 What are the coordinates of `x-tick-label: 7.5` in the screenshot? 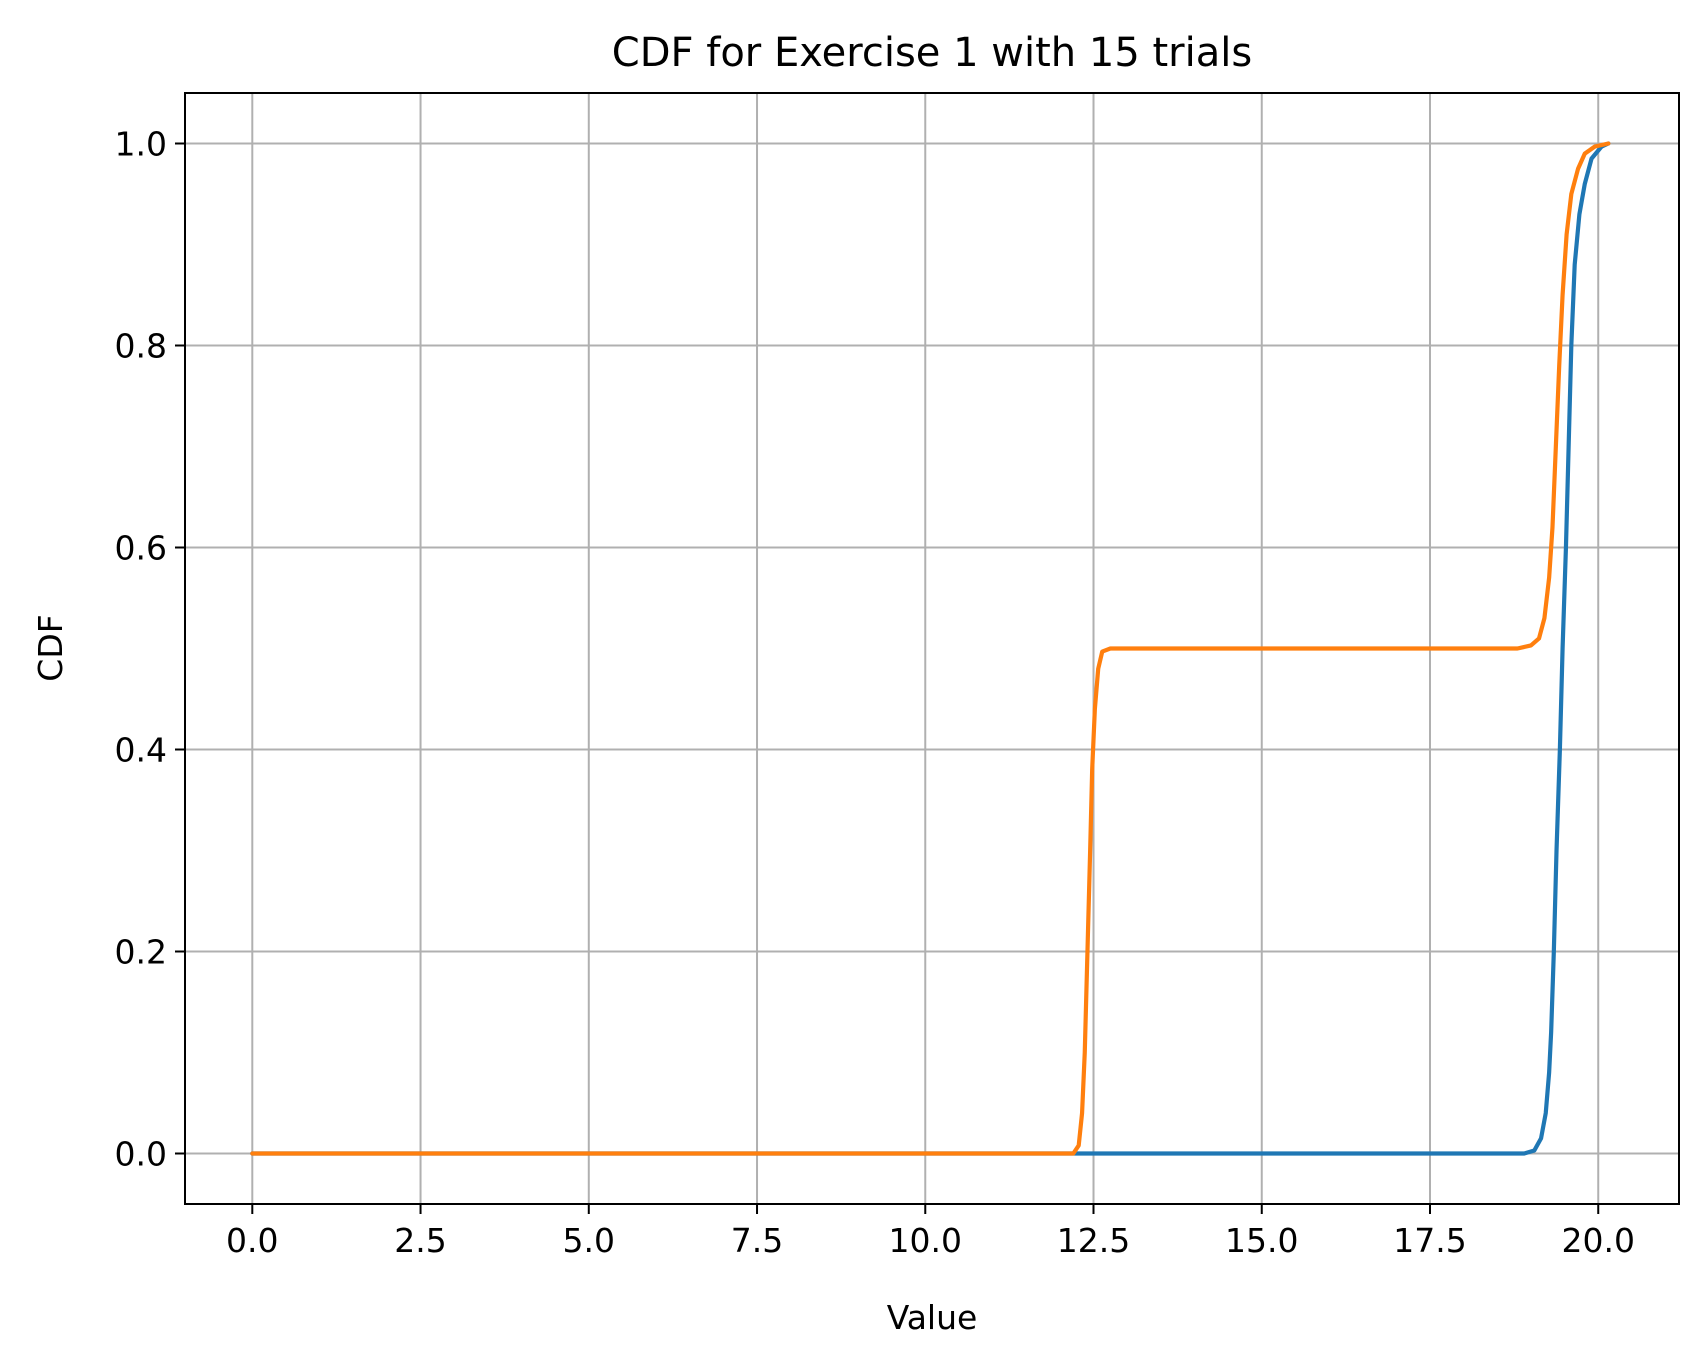 It's located at (757, 1240).